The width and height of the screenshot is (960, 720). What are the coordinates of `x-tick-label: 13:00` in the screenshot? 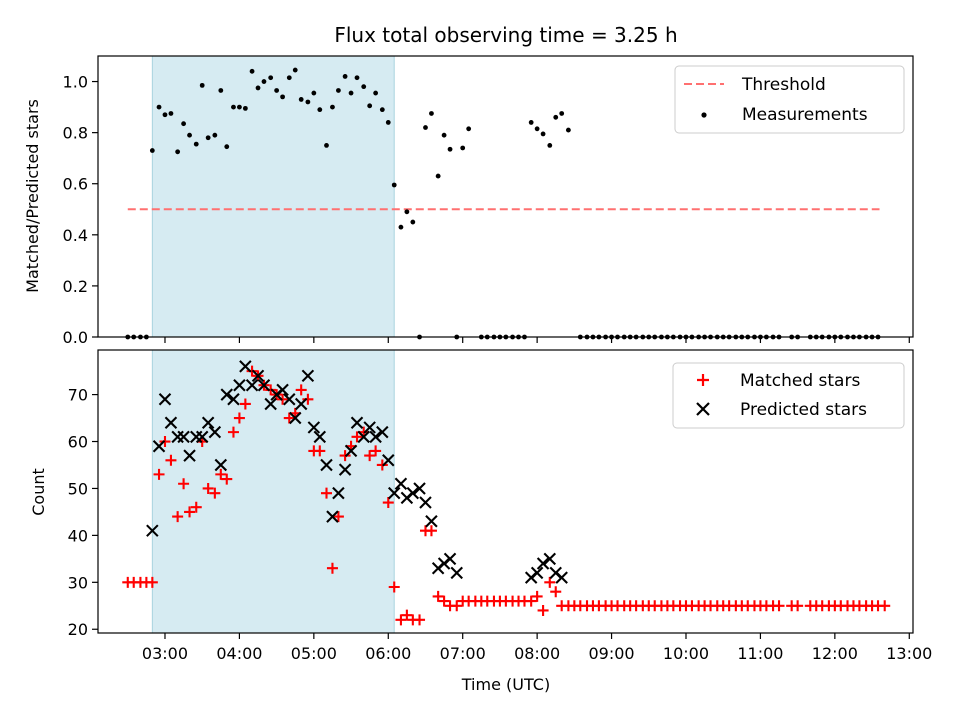 It's located at (909, 653).